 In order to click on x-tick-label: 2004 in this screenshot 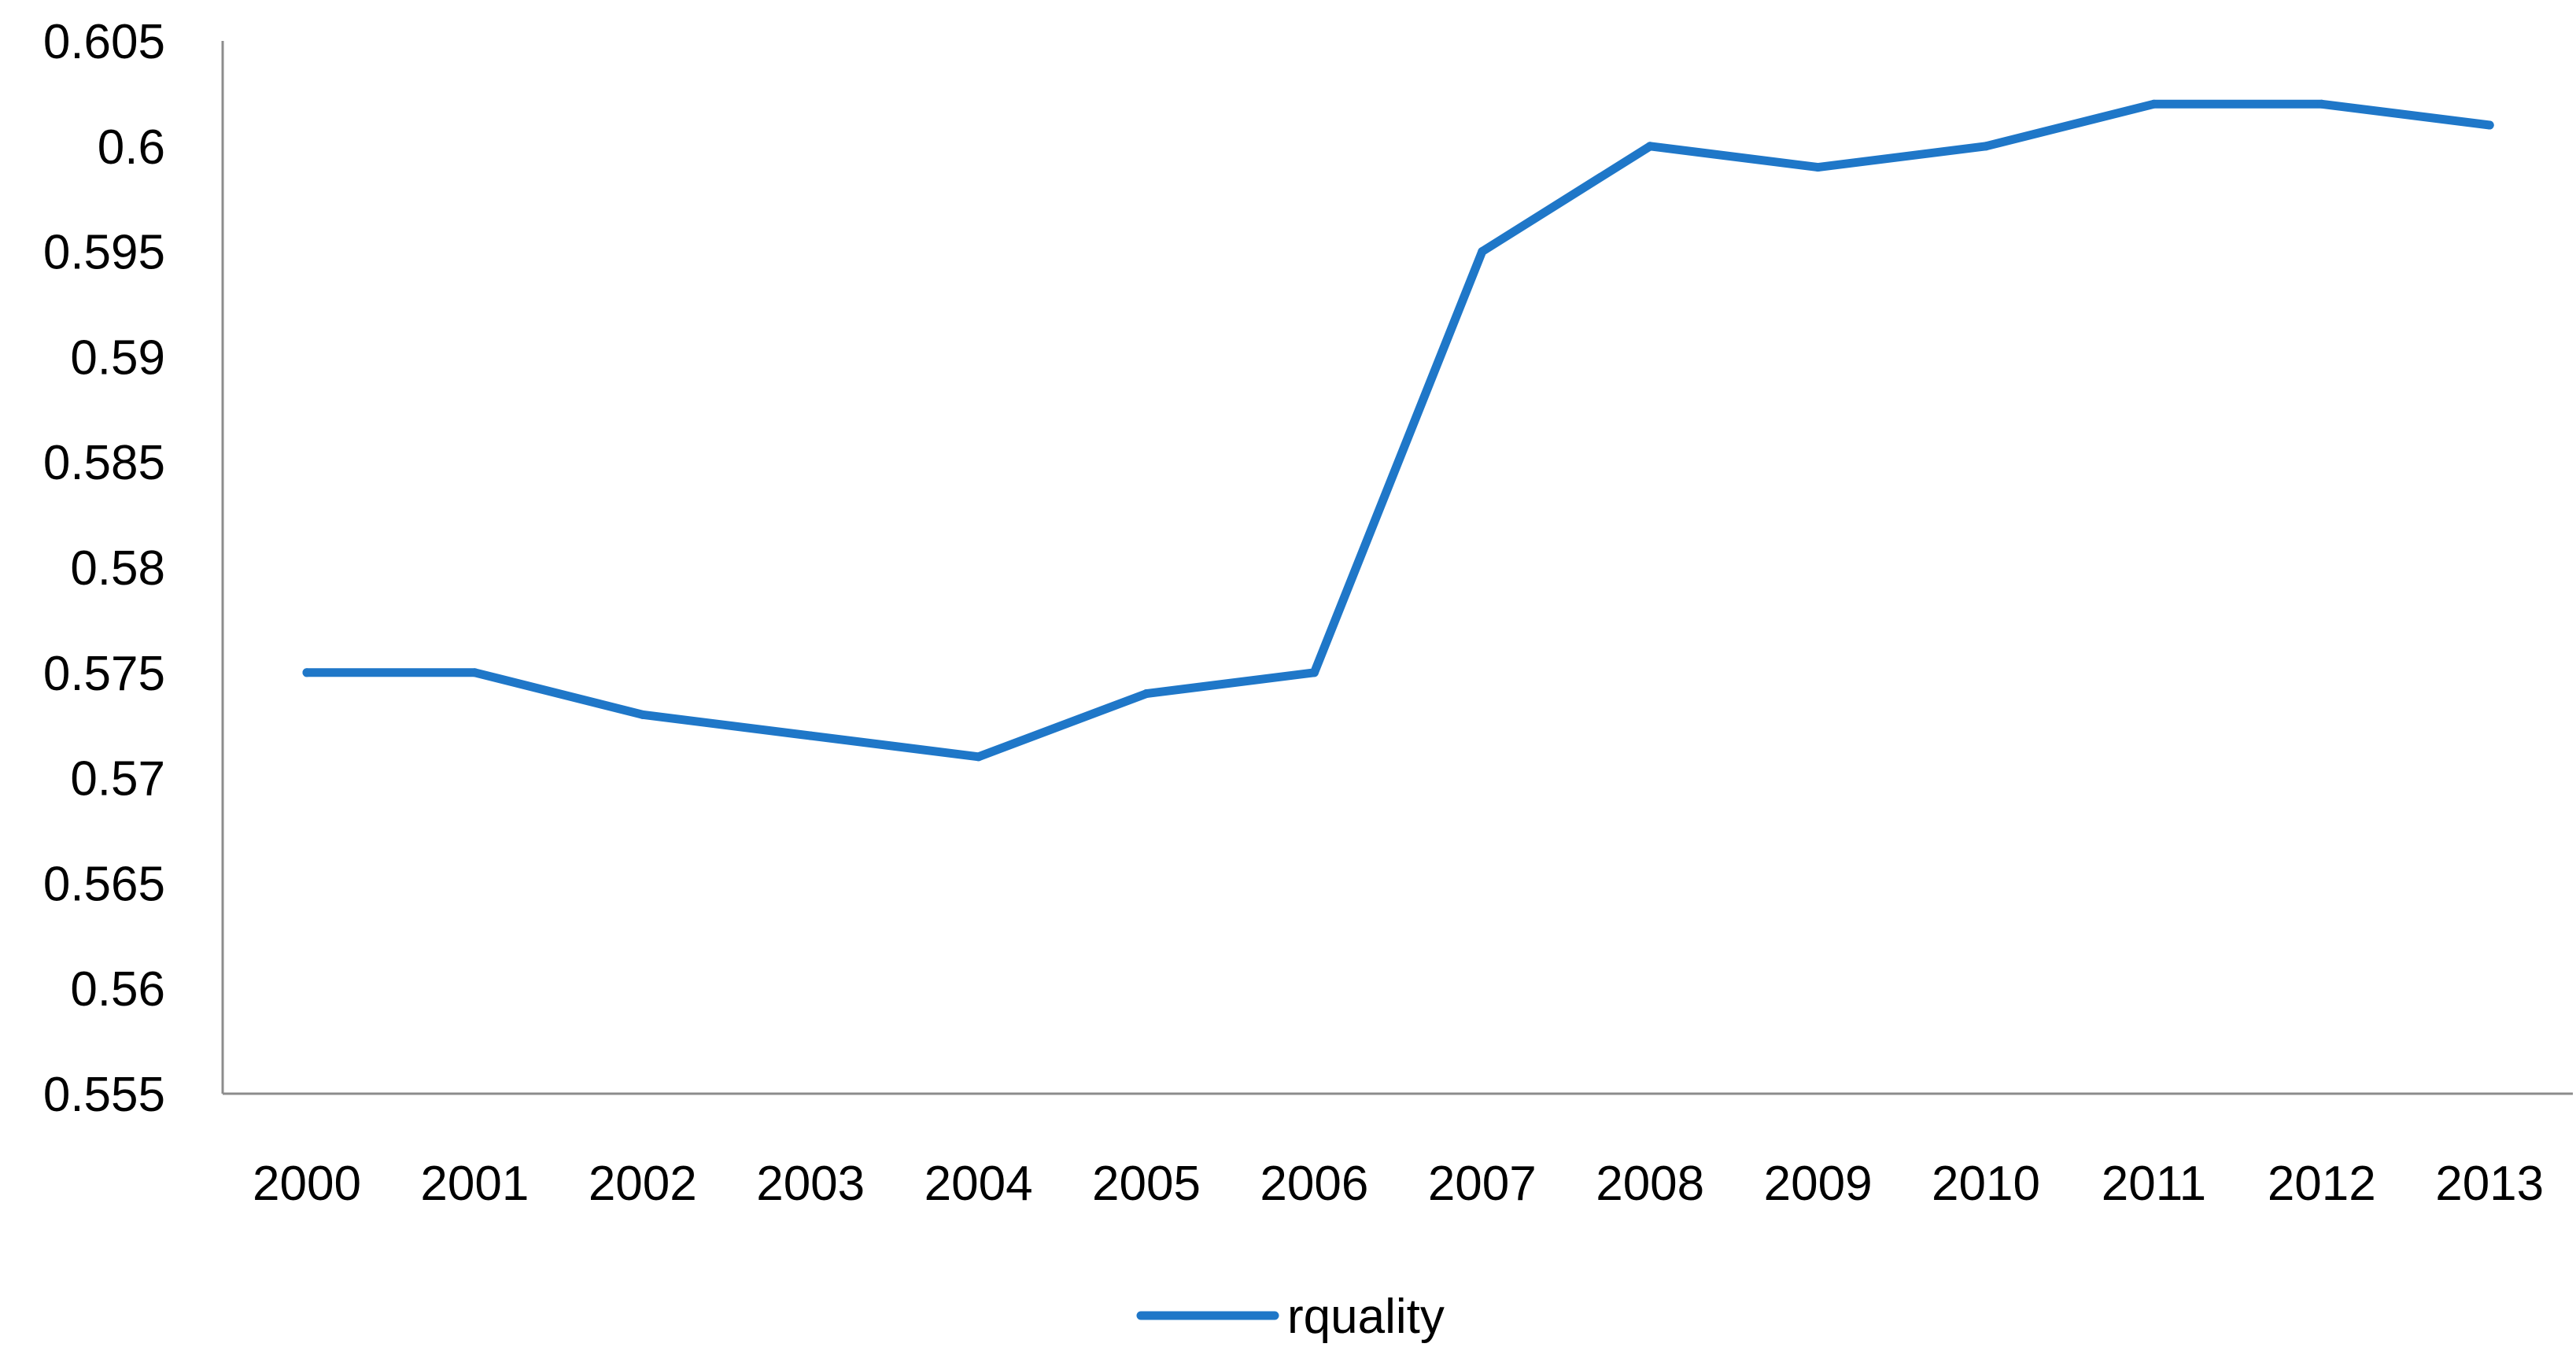, I will do `click(979, 1184)`.